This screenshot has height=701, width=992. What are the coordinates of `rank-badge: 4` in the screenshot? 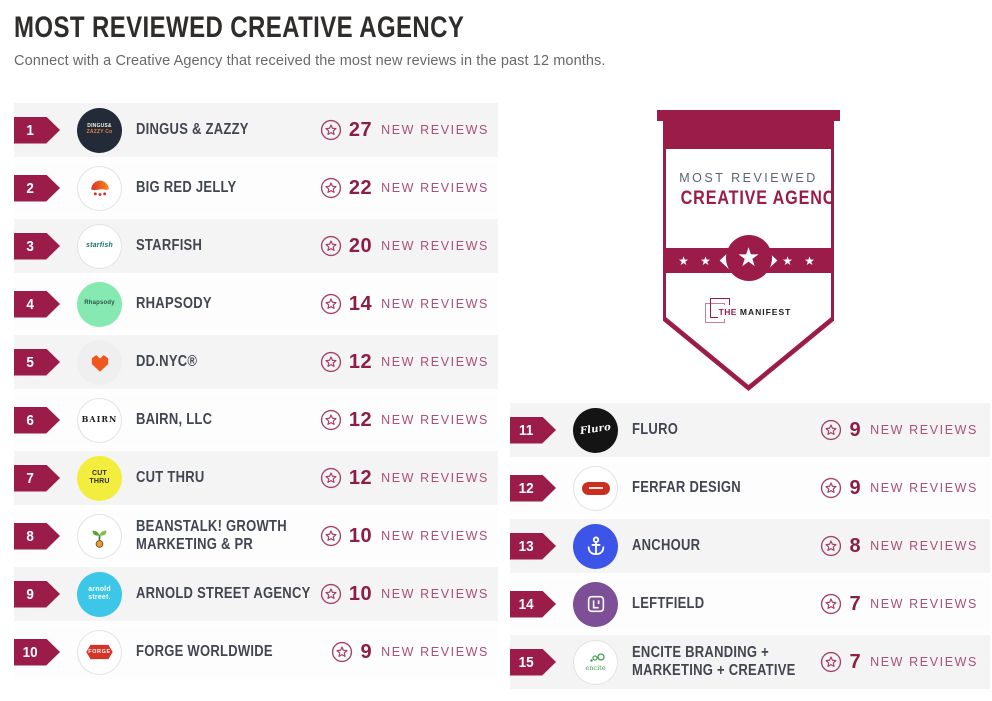 It's located at (37, 304).